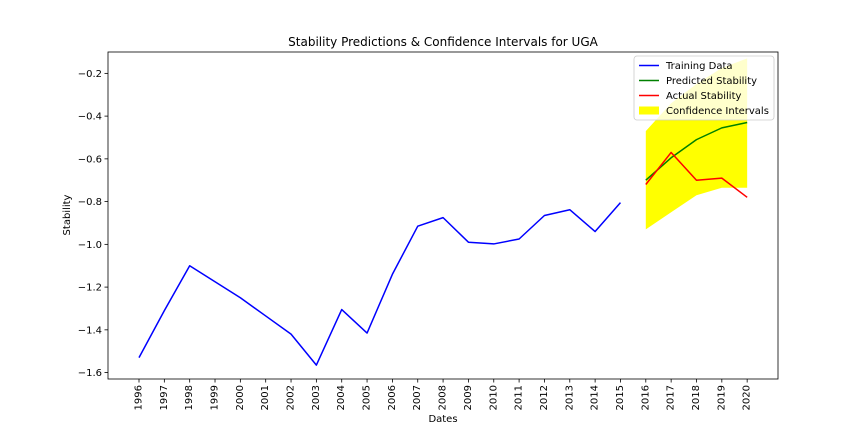  What do you see at coordinates (90, 288) in the screenshot?
I see `y-tick-label: −1.2` at bounding box center [90, 288].